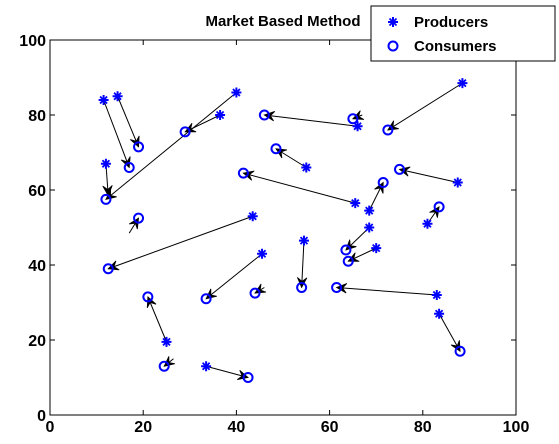  I want to click on legend-label-producers: Producers, so click(451, 22).